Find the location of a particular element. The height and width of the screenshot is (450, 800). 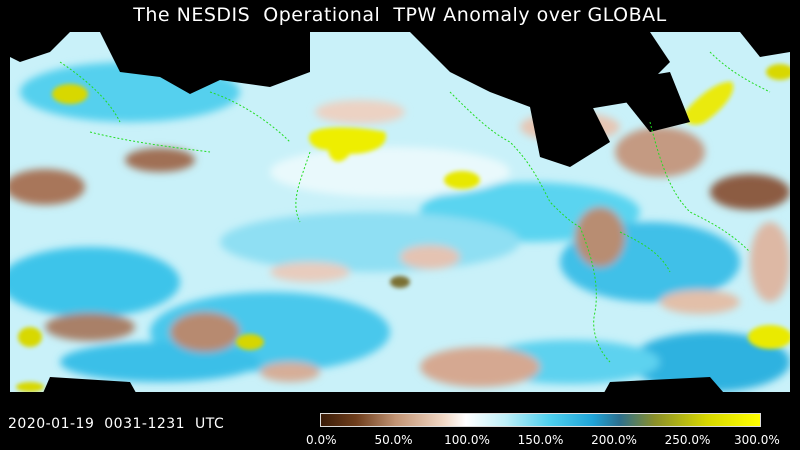

colorbar-tick-1: 50.0% is located at coordinates (393, 440).